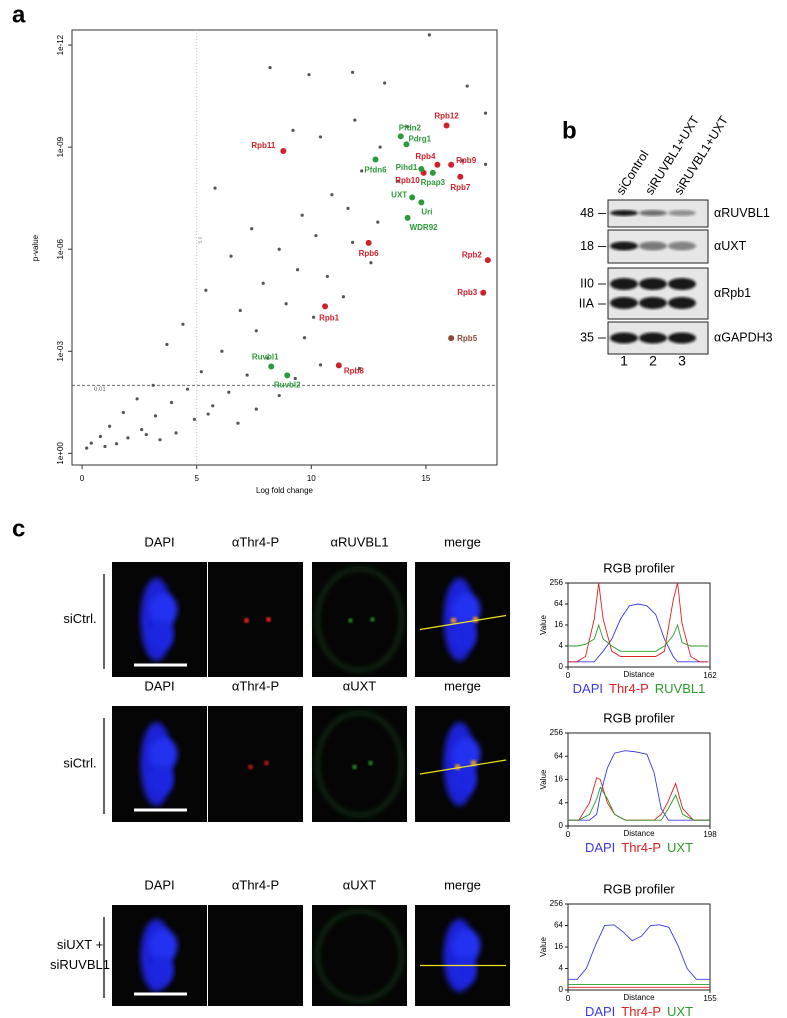 The width and height of the screenshot is (787, 1018). What do you see at coordinates (587, 303) in the screenshot?
I see `size-marker: IIA` at bounding box center [587, 303].